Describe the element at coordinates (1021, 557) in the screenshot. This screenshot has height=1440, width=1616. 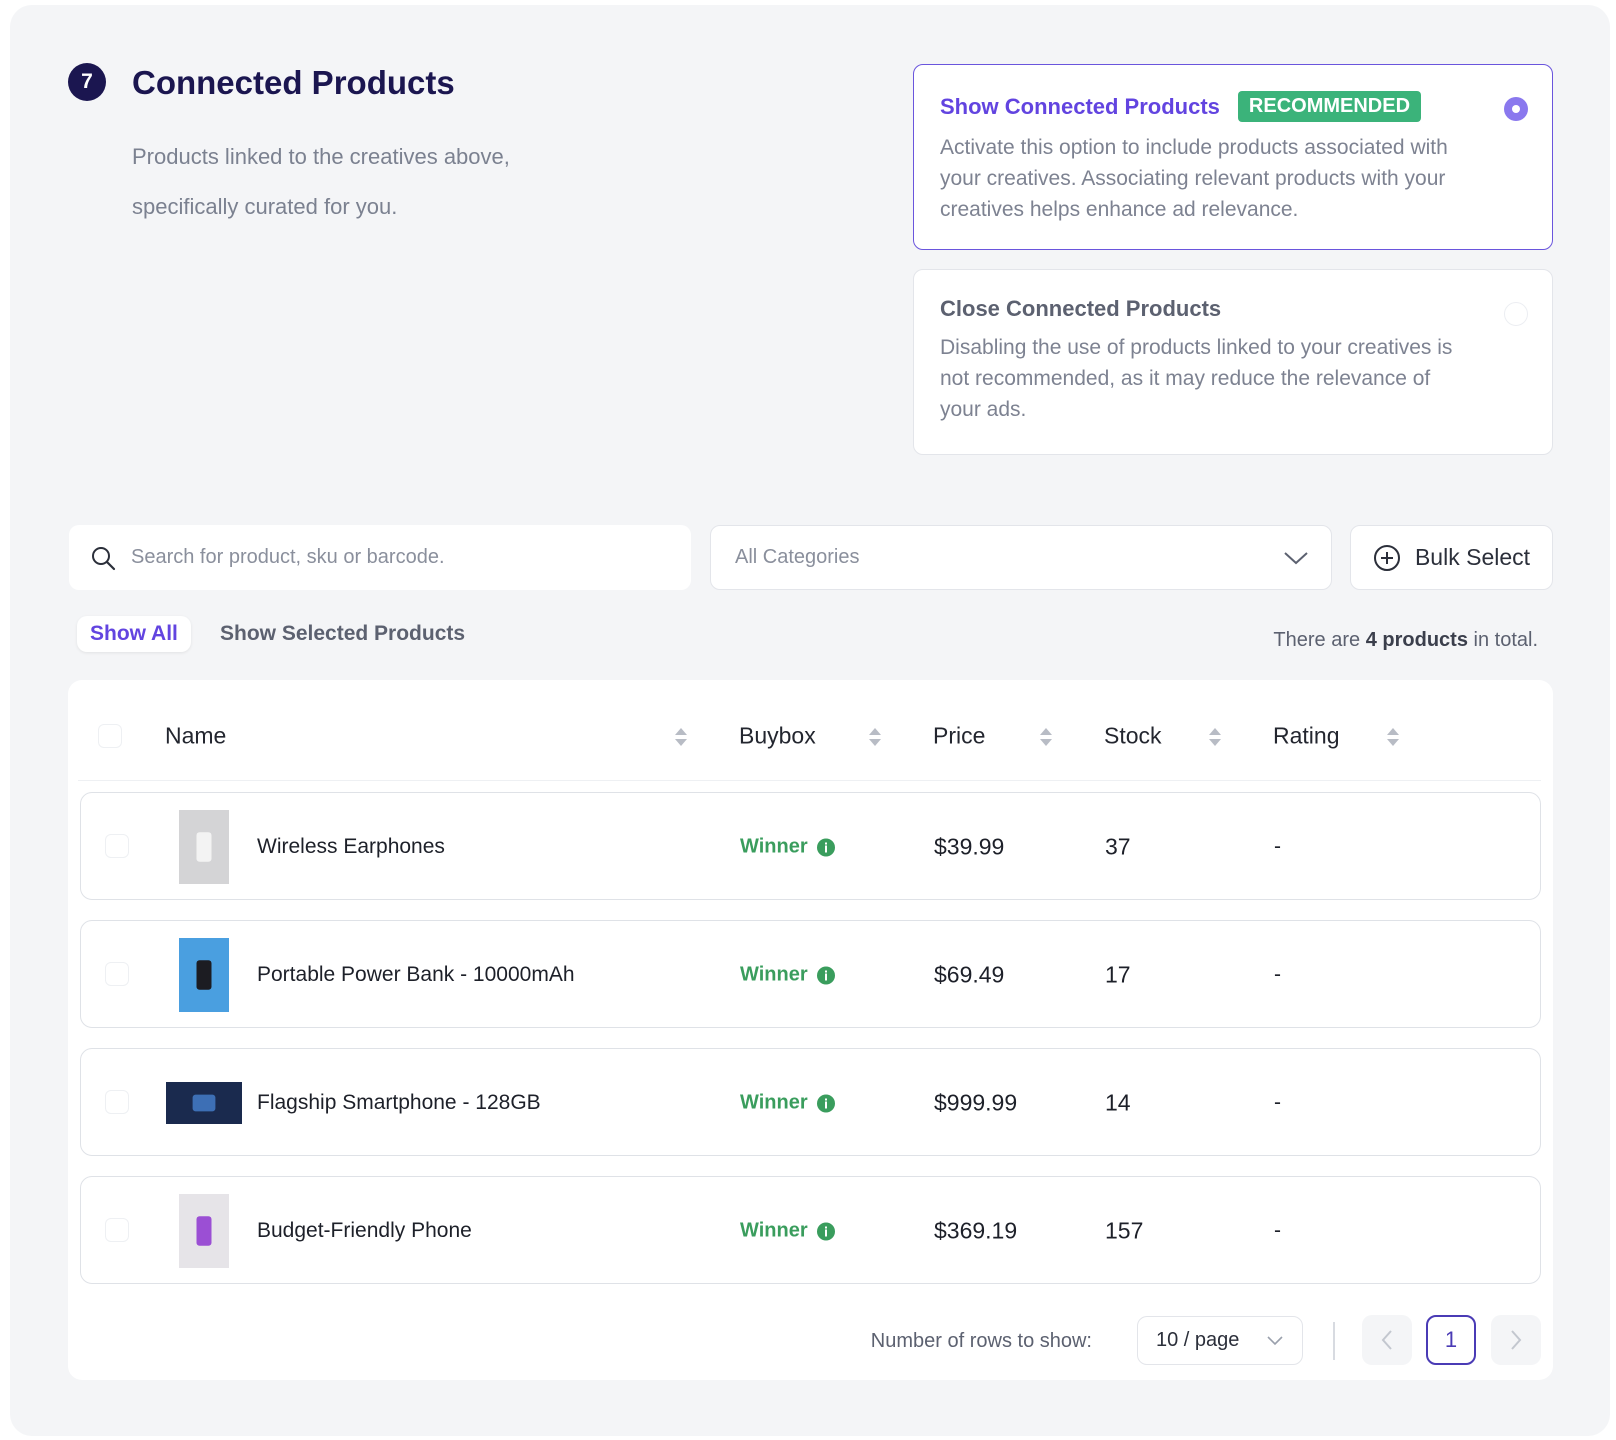
I see `category-dropdown: All Categories` at that location.